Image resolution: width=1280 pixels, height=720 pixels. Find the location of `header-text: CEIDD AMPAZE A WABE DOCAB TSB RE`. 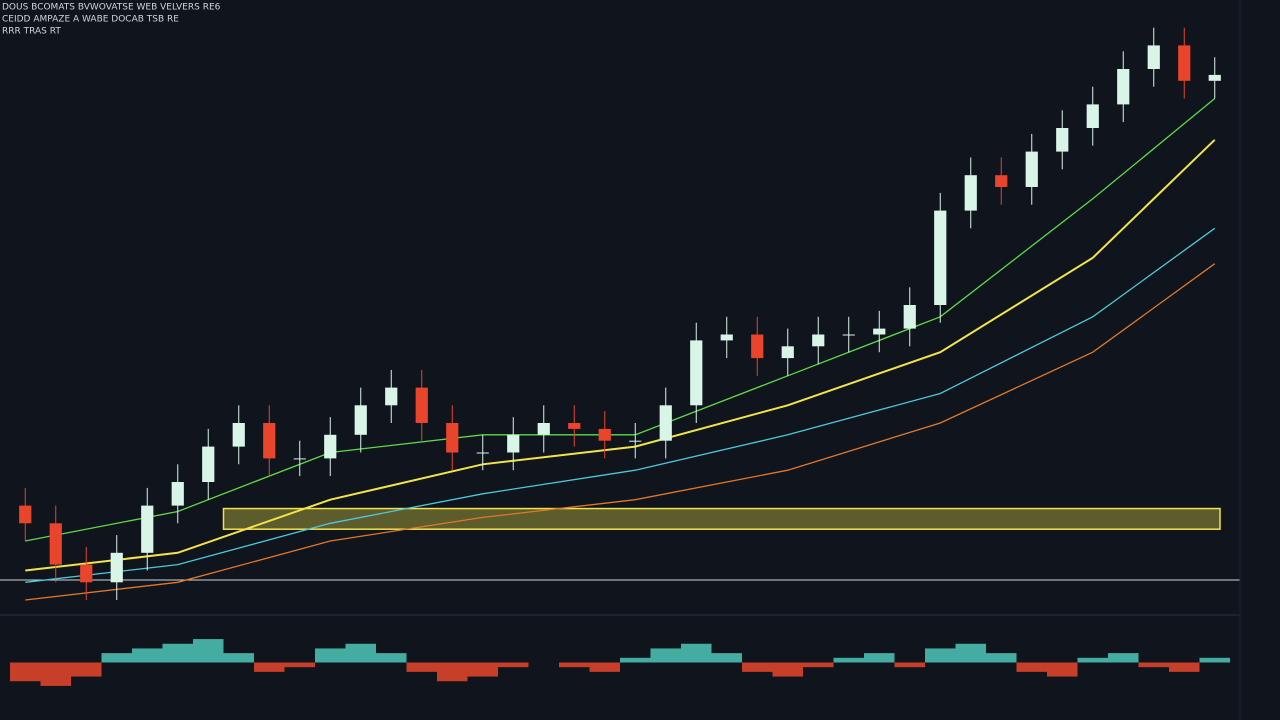

header-text: CEIDD AMPAZE A WABE DOCAB TSB RE is located at coordinates (90, 20).